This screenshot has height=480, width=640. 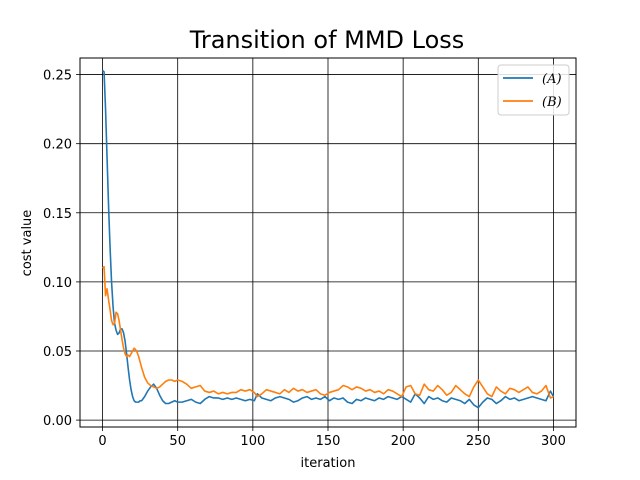 I want to click on y-tick-label: 0.25, so click(x=57, y=76).